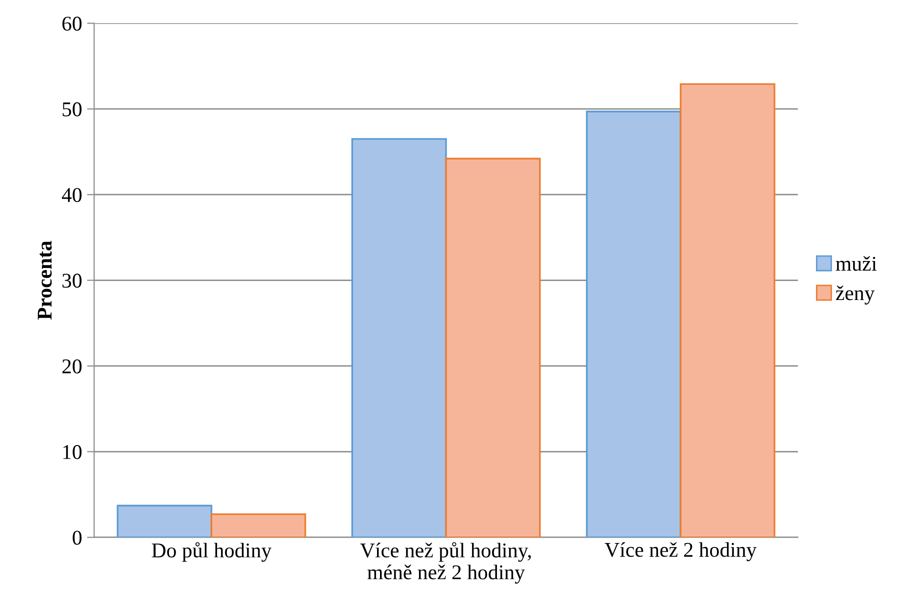 The height and width of the screenshot is (612, 914). I want to click on y-tick-label: 20, so click(72, 366).